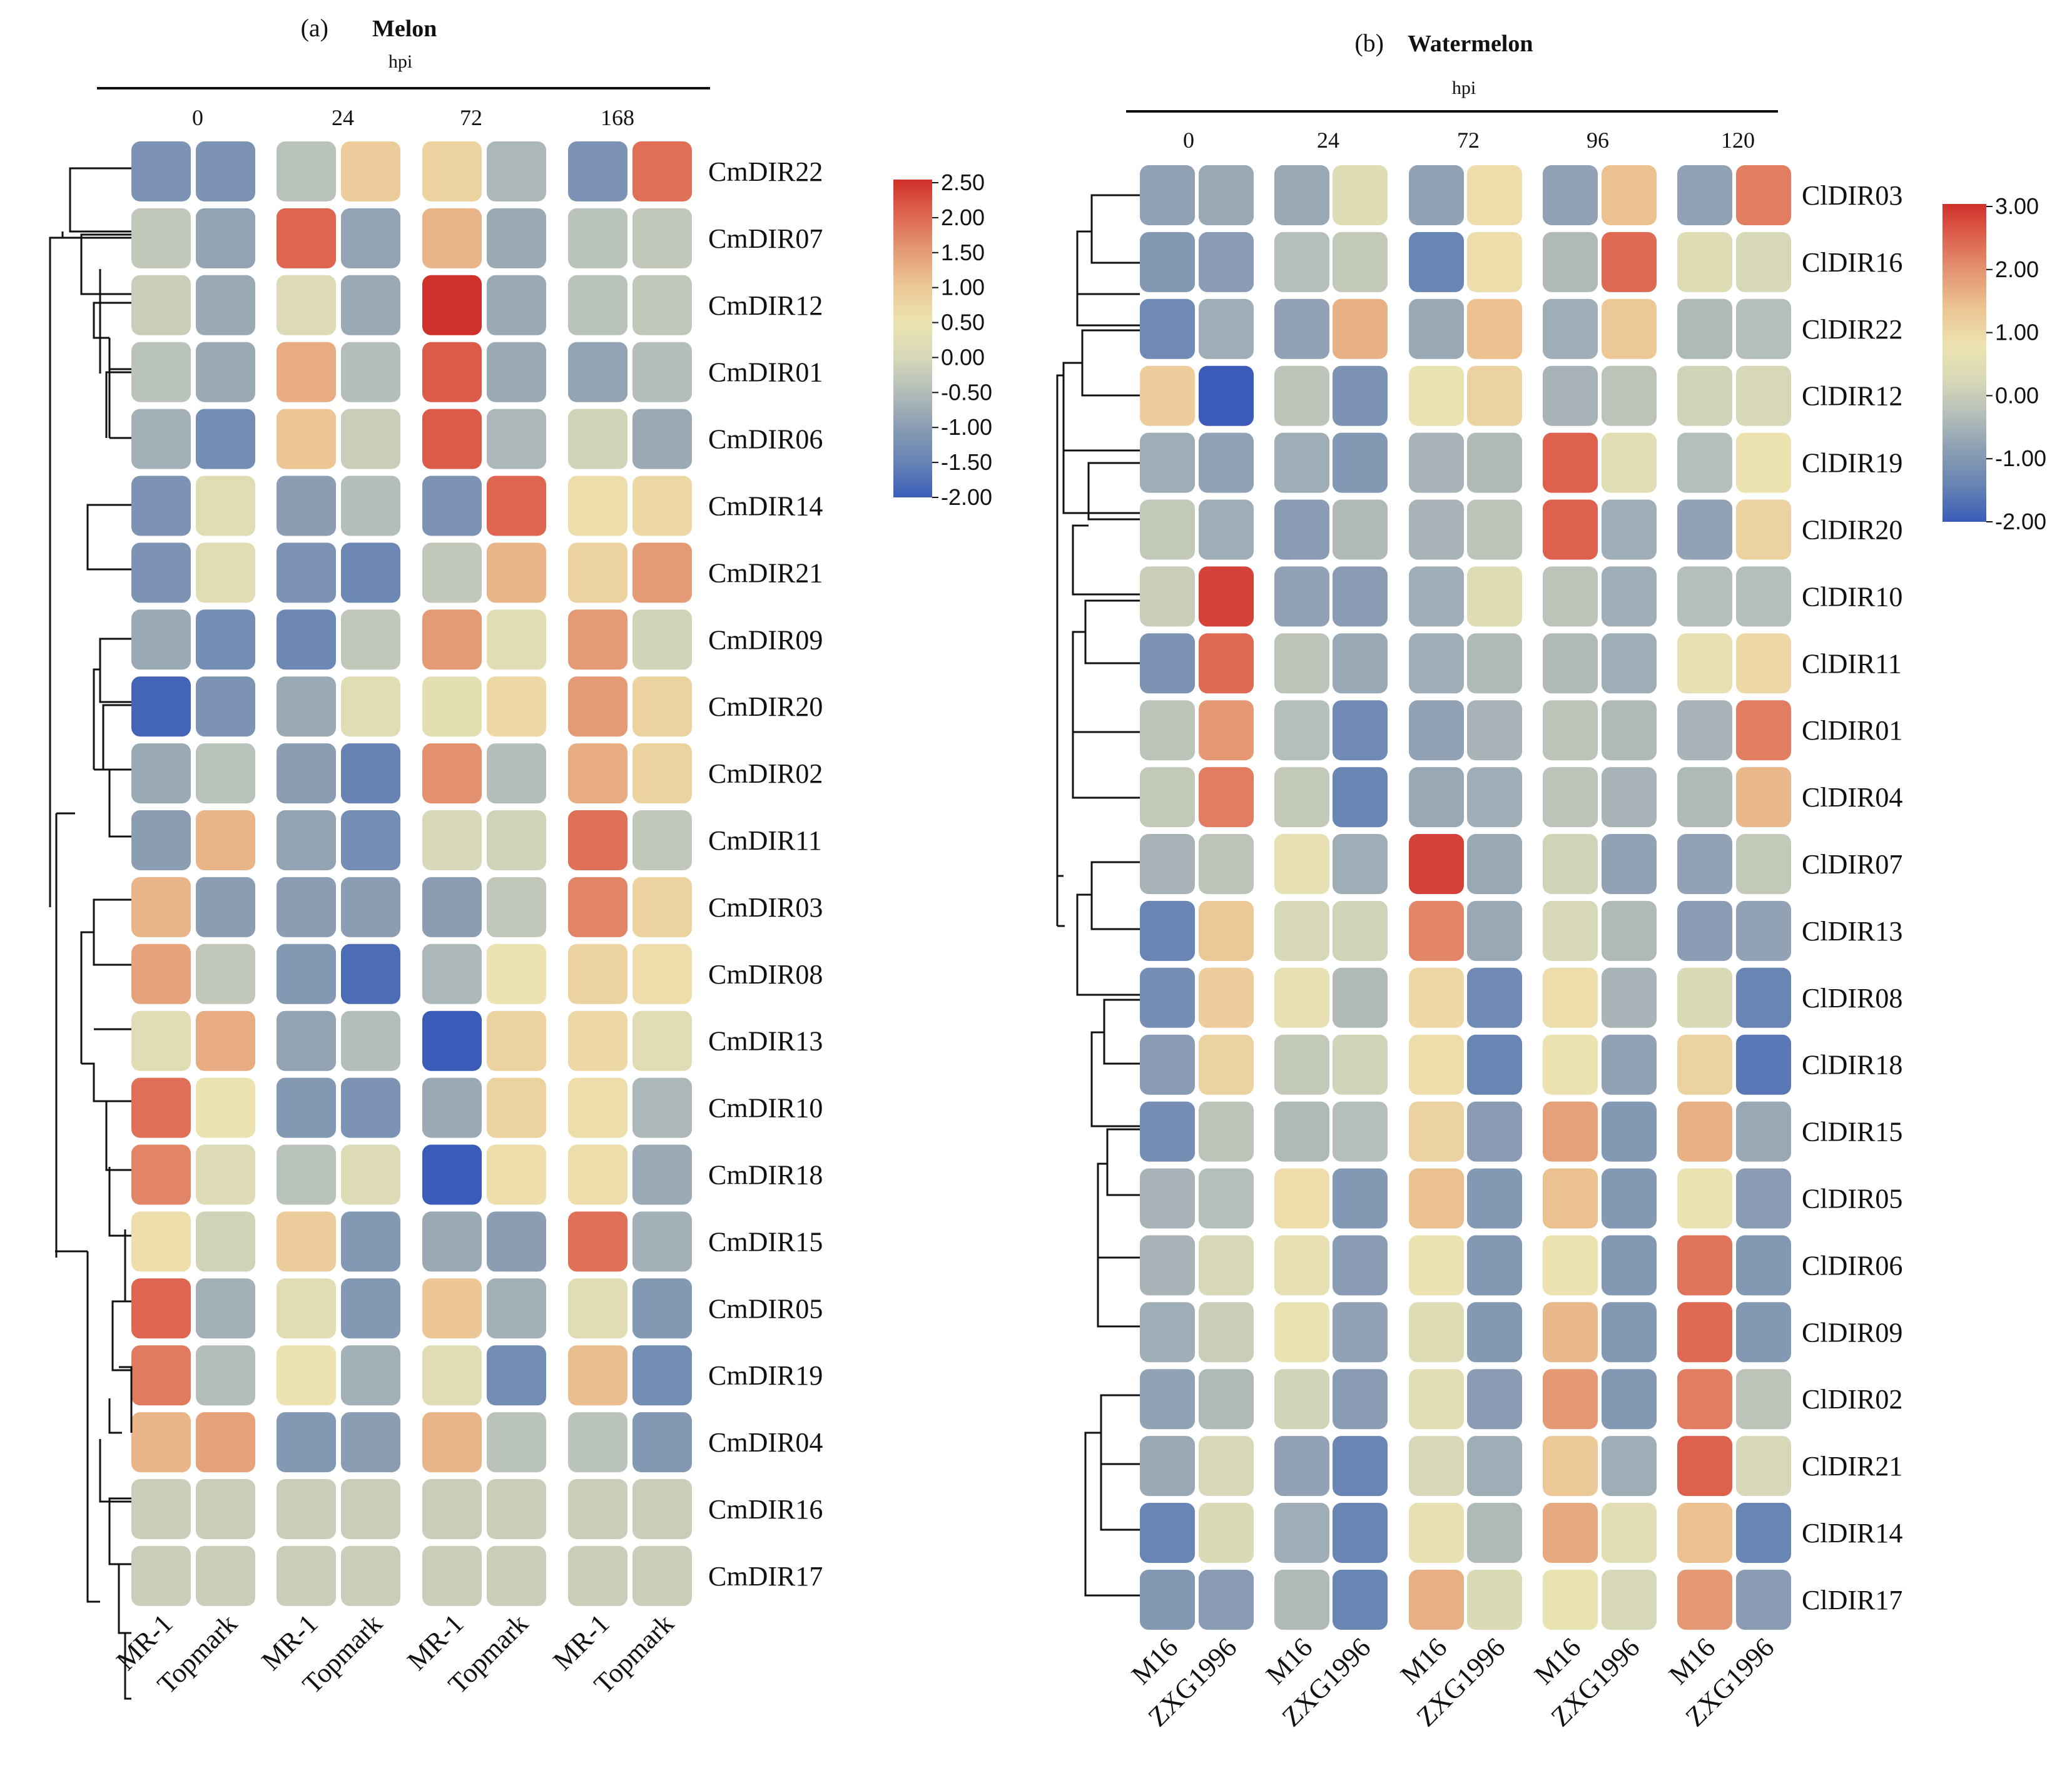 The height and width of the screenshot is (1770, 2072). Describe the element at coordinates (1964, 363) in the screenshot. I see `watermelon-colorbar-gradient` at that location.